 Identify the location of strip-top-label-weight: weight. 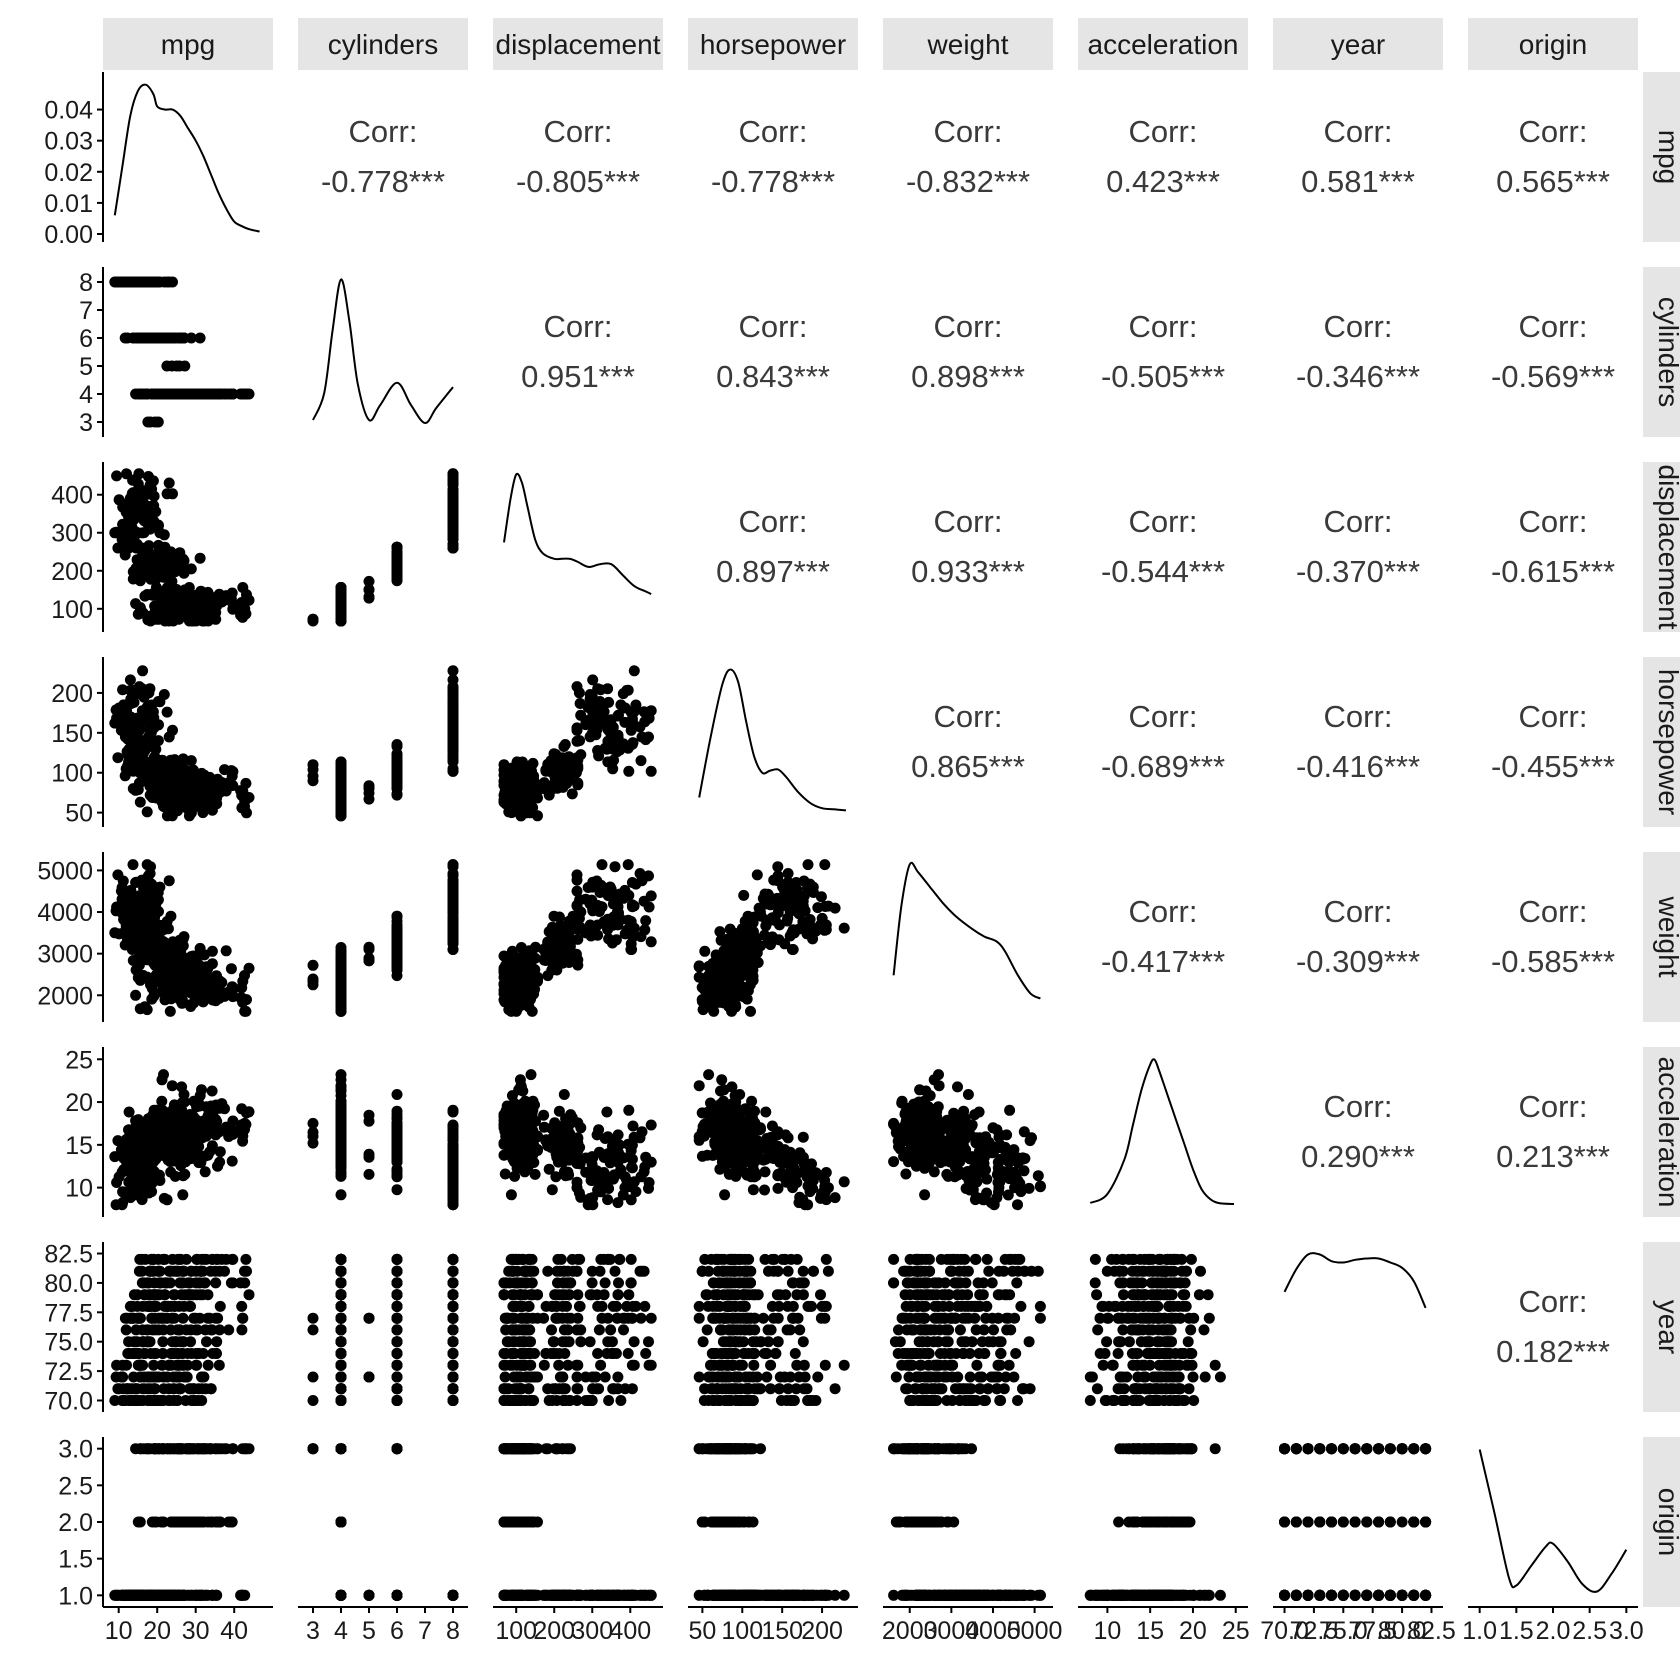
(968, 44).